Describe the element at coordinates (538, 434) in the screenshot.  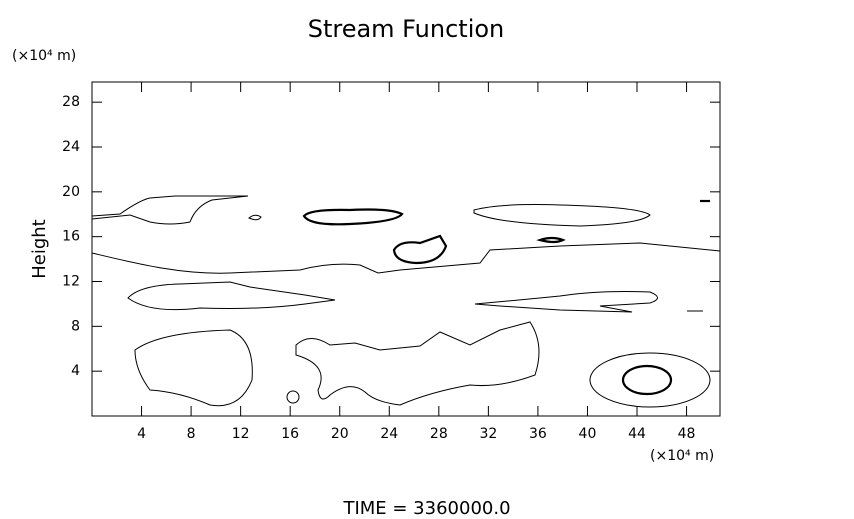
I see `x-tick-label: 36` at that location.